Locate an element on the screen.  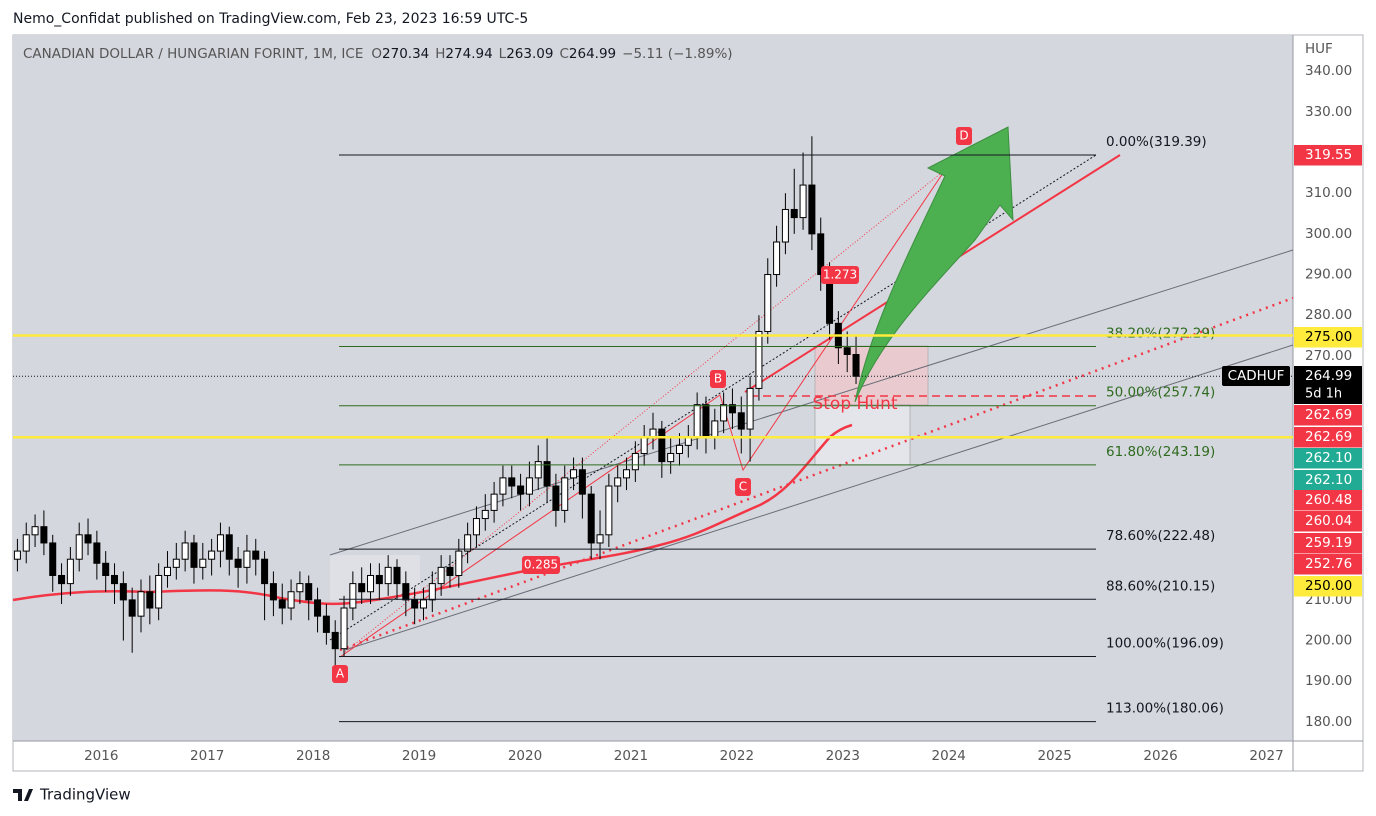
y-tick-label: 300.00 is located at coordinates (1328, 234).